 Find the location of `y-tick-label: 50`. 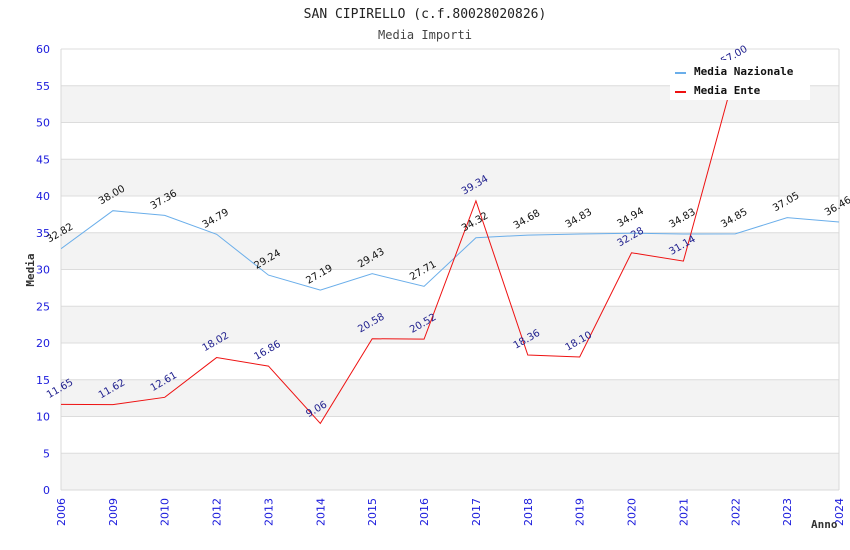

y-tick-label: 50 is located at coordinates (43, 123).